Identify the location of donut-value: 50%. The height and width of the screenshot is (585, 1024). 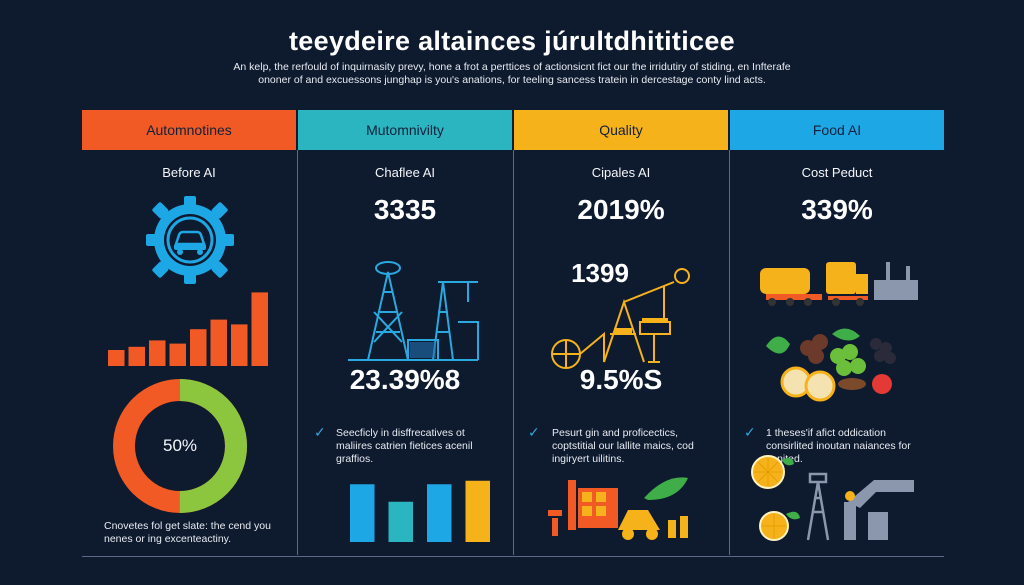
(180, 445).